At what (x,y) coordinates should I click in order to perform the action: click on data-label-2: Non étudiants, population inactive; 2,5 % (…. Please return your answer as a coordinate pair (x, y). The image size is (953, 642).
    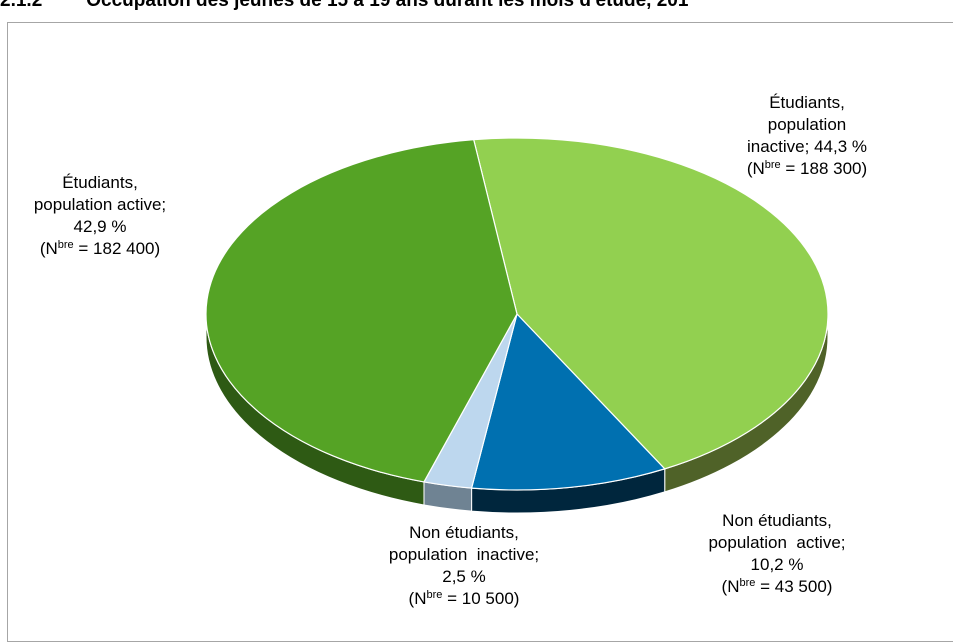
    Looking at the image, I should click on (464, 565).